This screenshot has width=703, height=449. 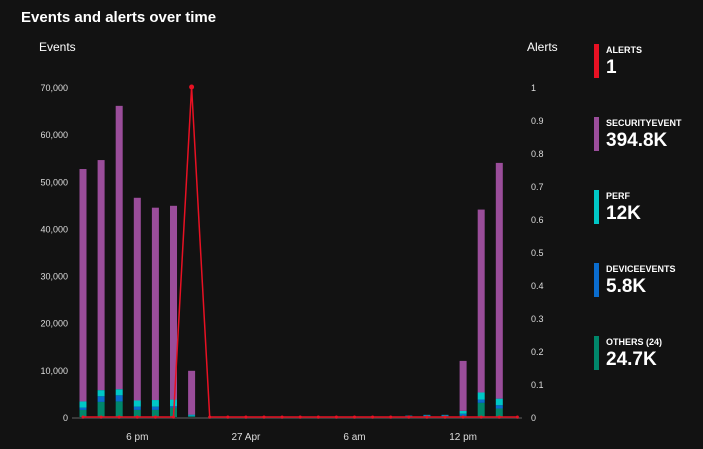 What do you see at coordinates (354, 437) in the screenshot?
I see `x-tick-label: 6 am` at bounding box center [354, 437].